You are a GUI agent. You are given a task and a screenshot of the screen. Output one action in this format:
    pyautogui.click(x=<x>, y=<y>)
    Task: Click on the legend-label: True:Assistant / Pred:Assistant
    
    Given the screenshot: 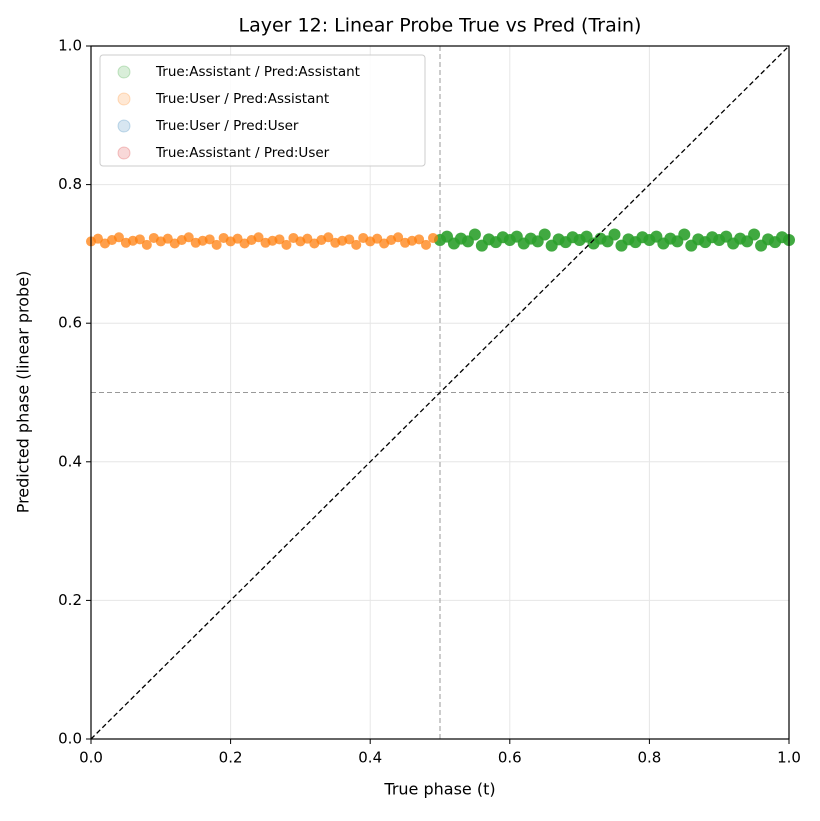 What is the action you would take?
    pyautogui.click(x=257, y=72)
    